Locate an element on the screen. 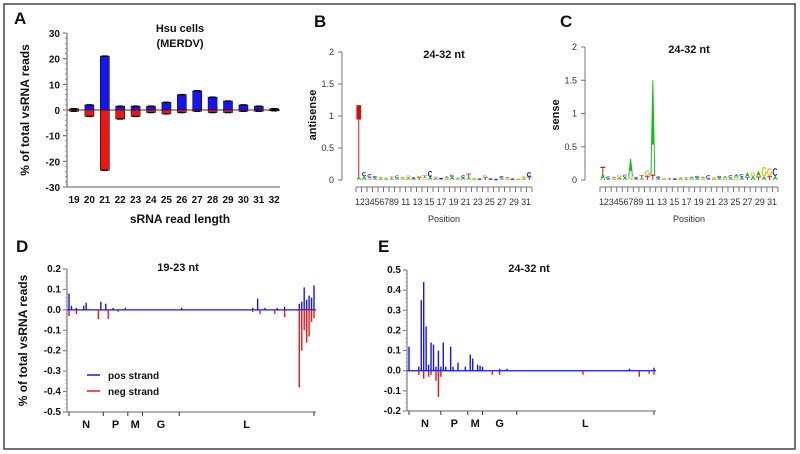 The image size is (800, 454). x-tick-label: 27 is located at coordinates (198, 200).